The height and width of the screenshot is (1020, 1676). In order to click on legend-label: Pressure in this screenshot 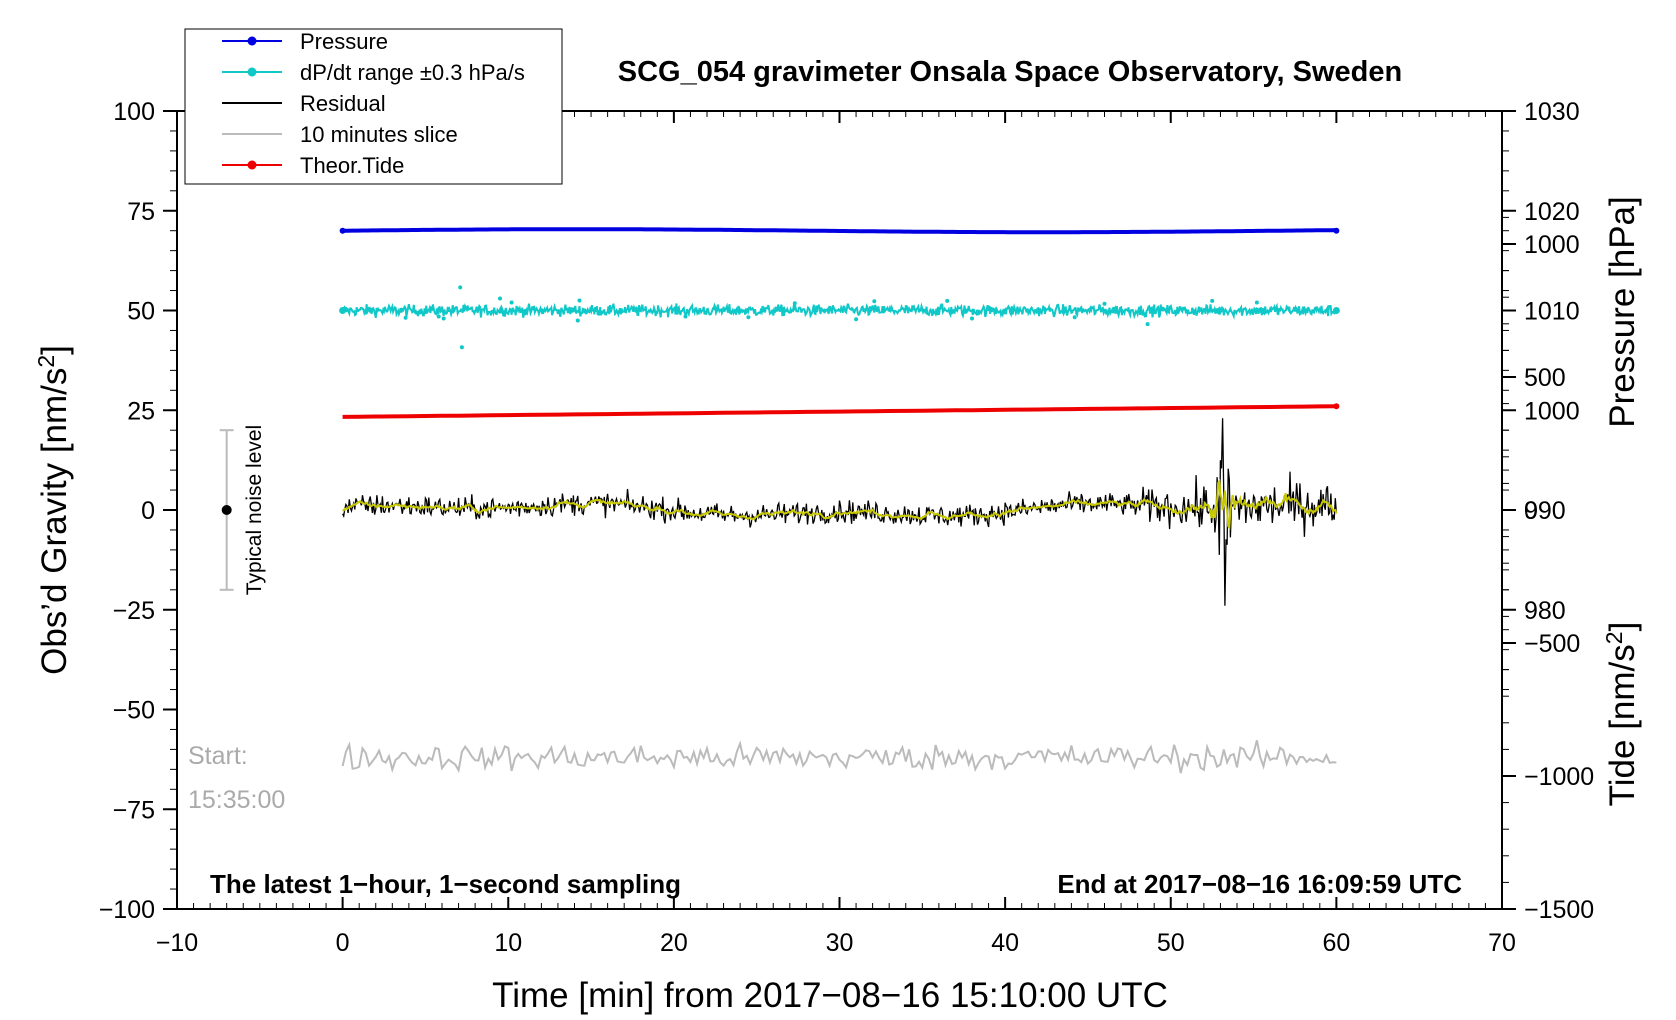, I will do `click(344, 41)`.